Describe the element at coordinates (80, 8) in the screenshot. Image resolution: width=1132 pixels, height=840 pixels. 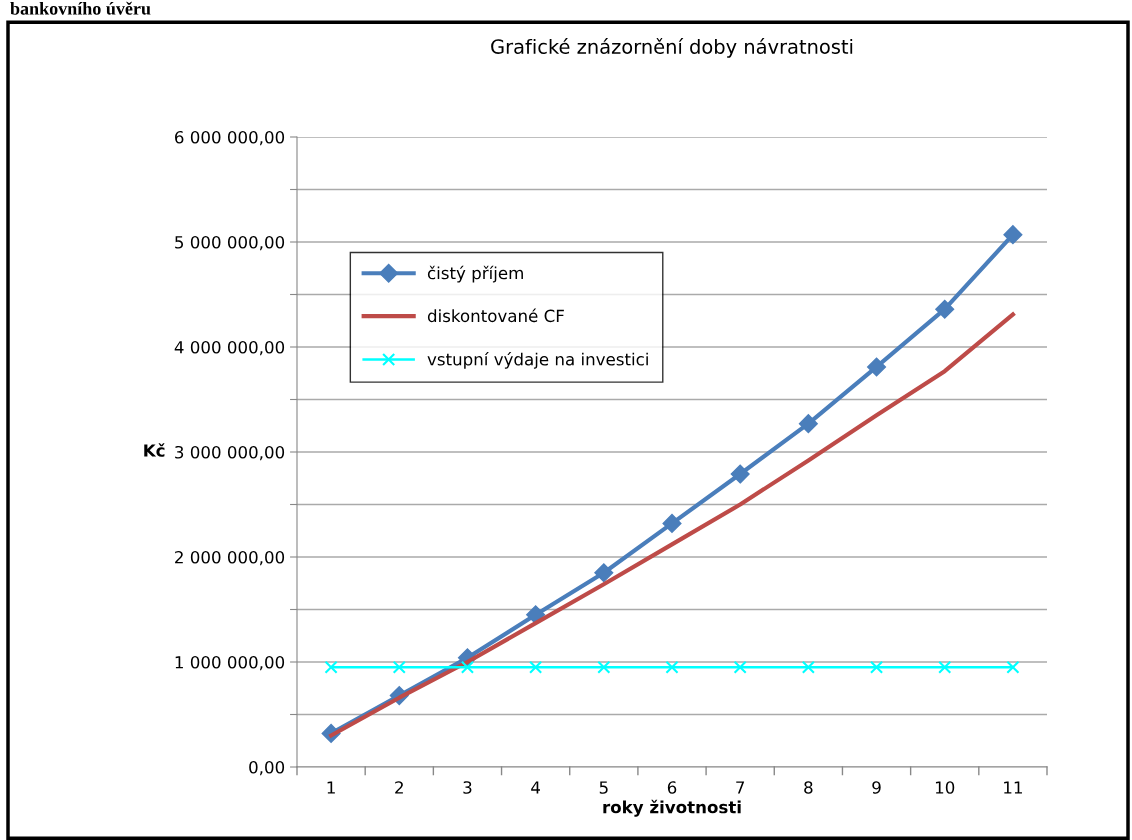
I see `text: bankovního úvěru` at that location.